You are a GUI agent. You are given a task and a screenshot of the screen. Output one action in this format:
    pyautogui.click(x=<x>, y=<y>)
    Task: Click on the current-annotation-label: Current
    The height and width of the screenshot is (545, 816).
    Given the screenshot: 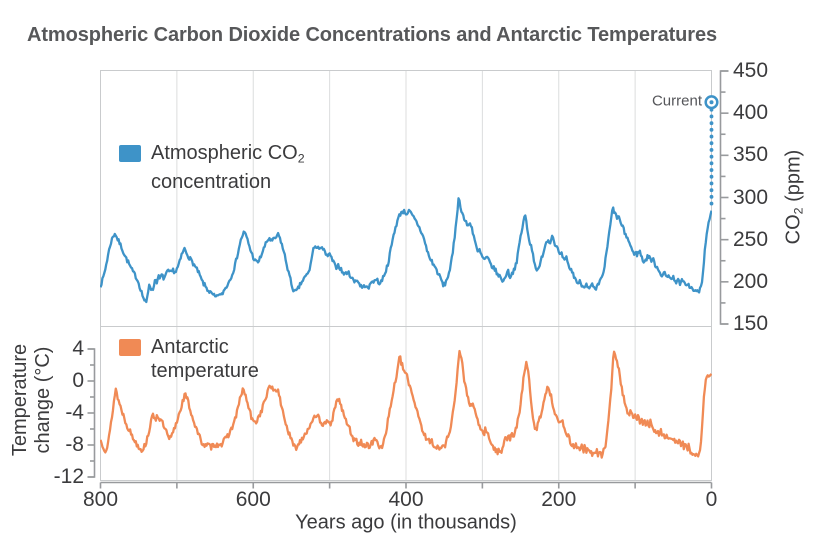 What is the action you would take?
    pyautogui.click(x=676, y=101)
    